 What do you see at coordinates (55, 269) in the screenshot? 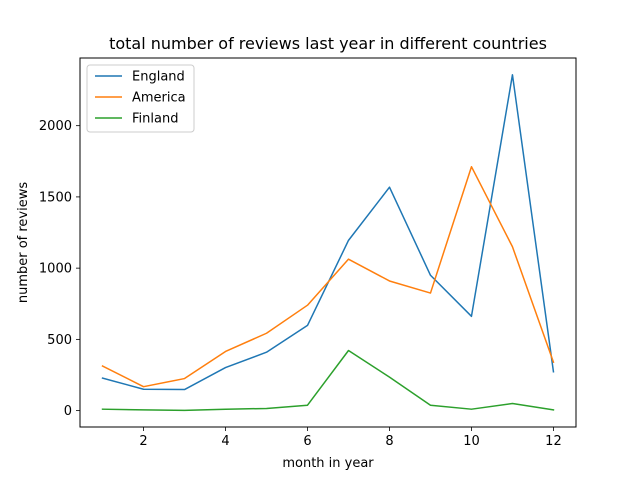
I see `y-tick-label: 1000` at bounding box center [55, 269].